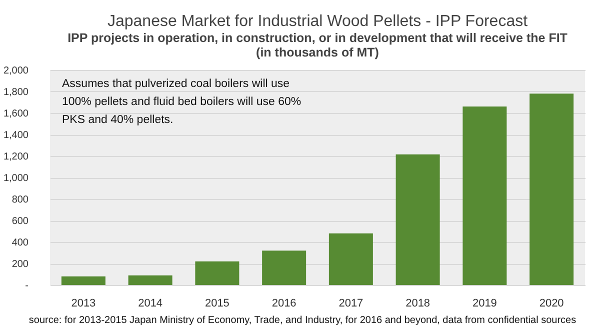 This screenshot has height=325, width=600. Describe the element at coordinates (16, 135) in the screenshot. I see `y-tick-label: 1,400` at that location.